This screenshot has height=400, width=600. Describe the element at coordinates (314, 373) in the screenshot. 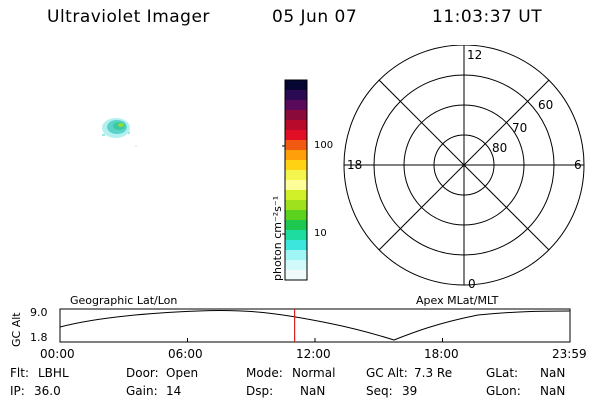

I see `mode-value: Normal` at that location.